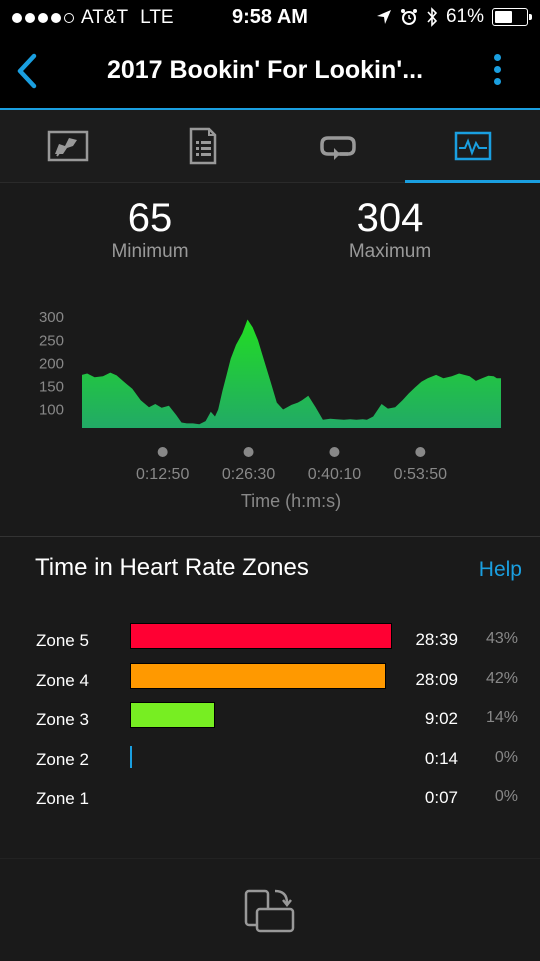 This screenshot has height=961, width=540. I want to click on heart-rate-chart-icon, so click(472, 146).